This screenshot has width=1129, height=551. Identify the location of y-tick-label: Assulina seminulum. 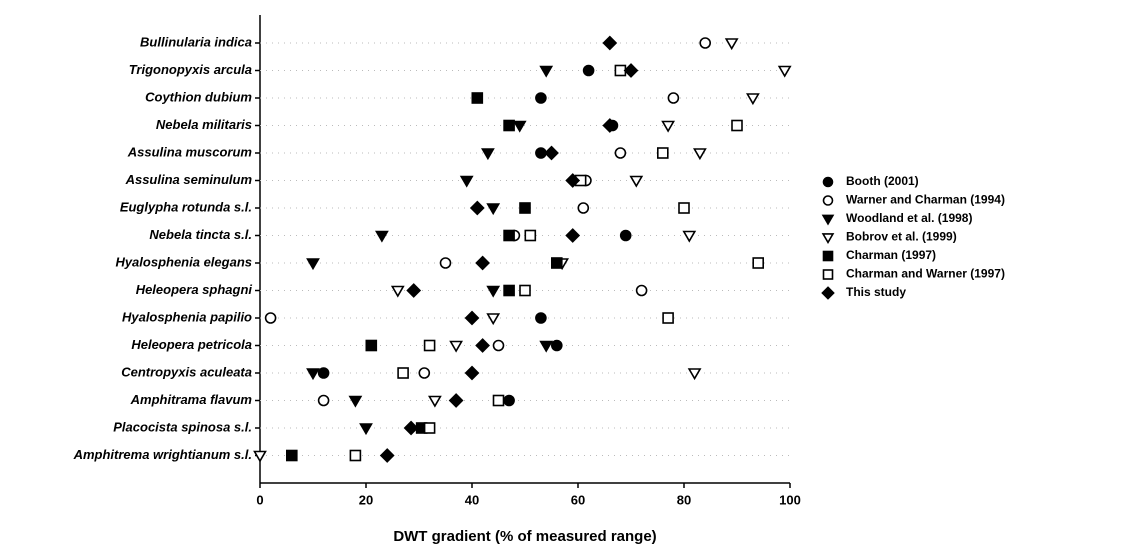
(189, 179).